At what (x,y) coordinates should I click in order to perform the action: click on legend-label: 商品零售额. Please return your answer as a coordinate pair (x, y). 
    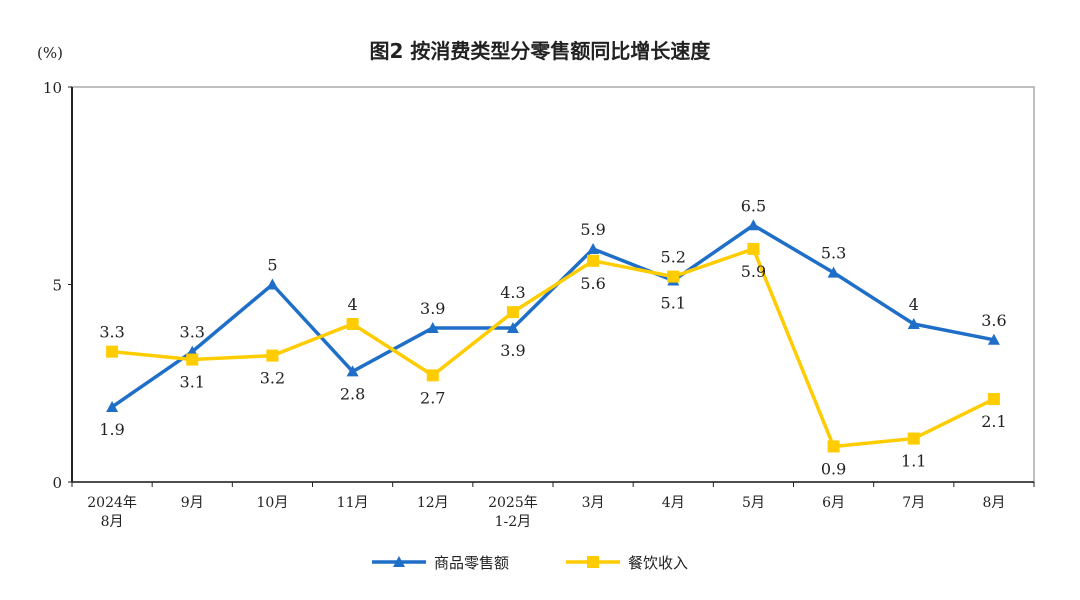
    Looking at the image, I should click on (471, 563).